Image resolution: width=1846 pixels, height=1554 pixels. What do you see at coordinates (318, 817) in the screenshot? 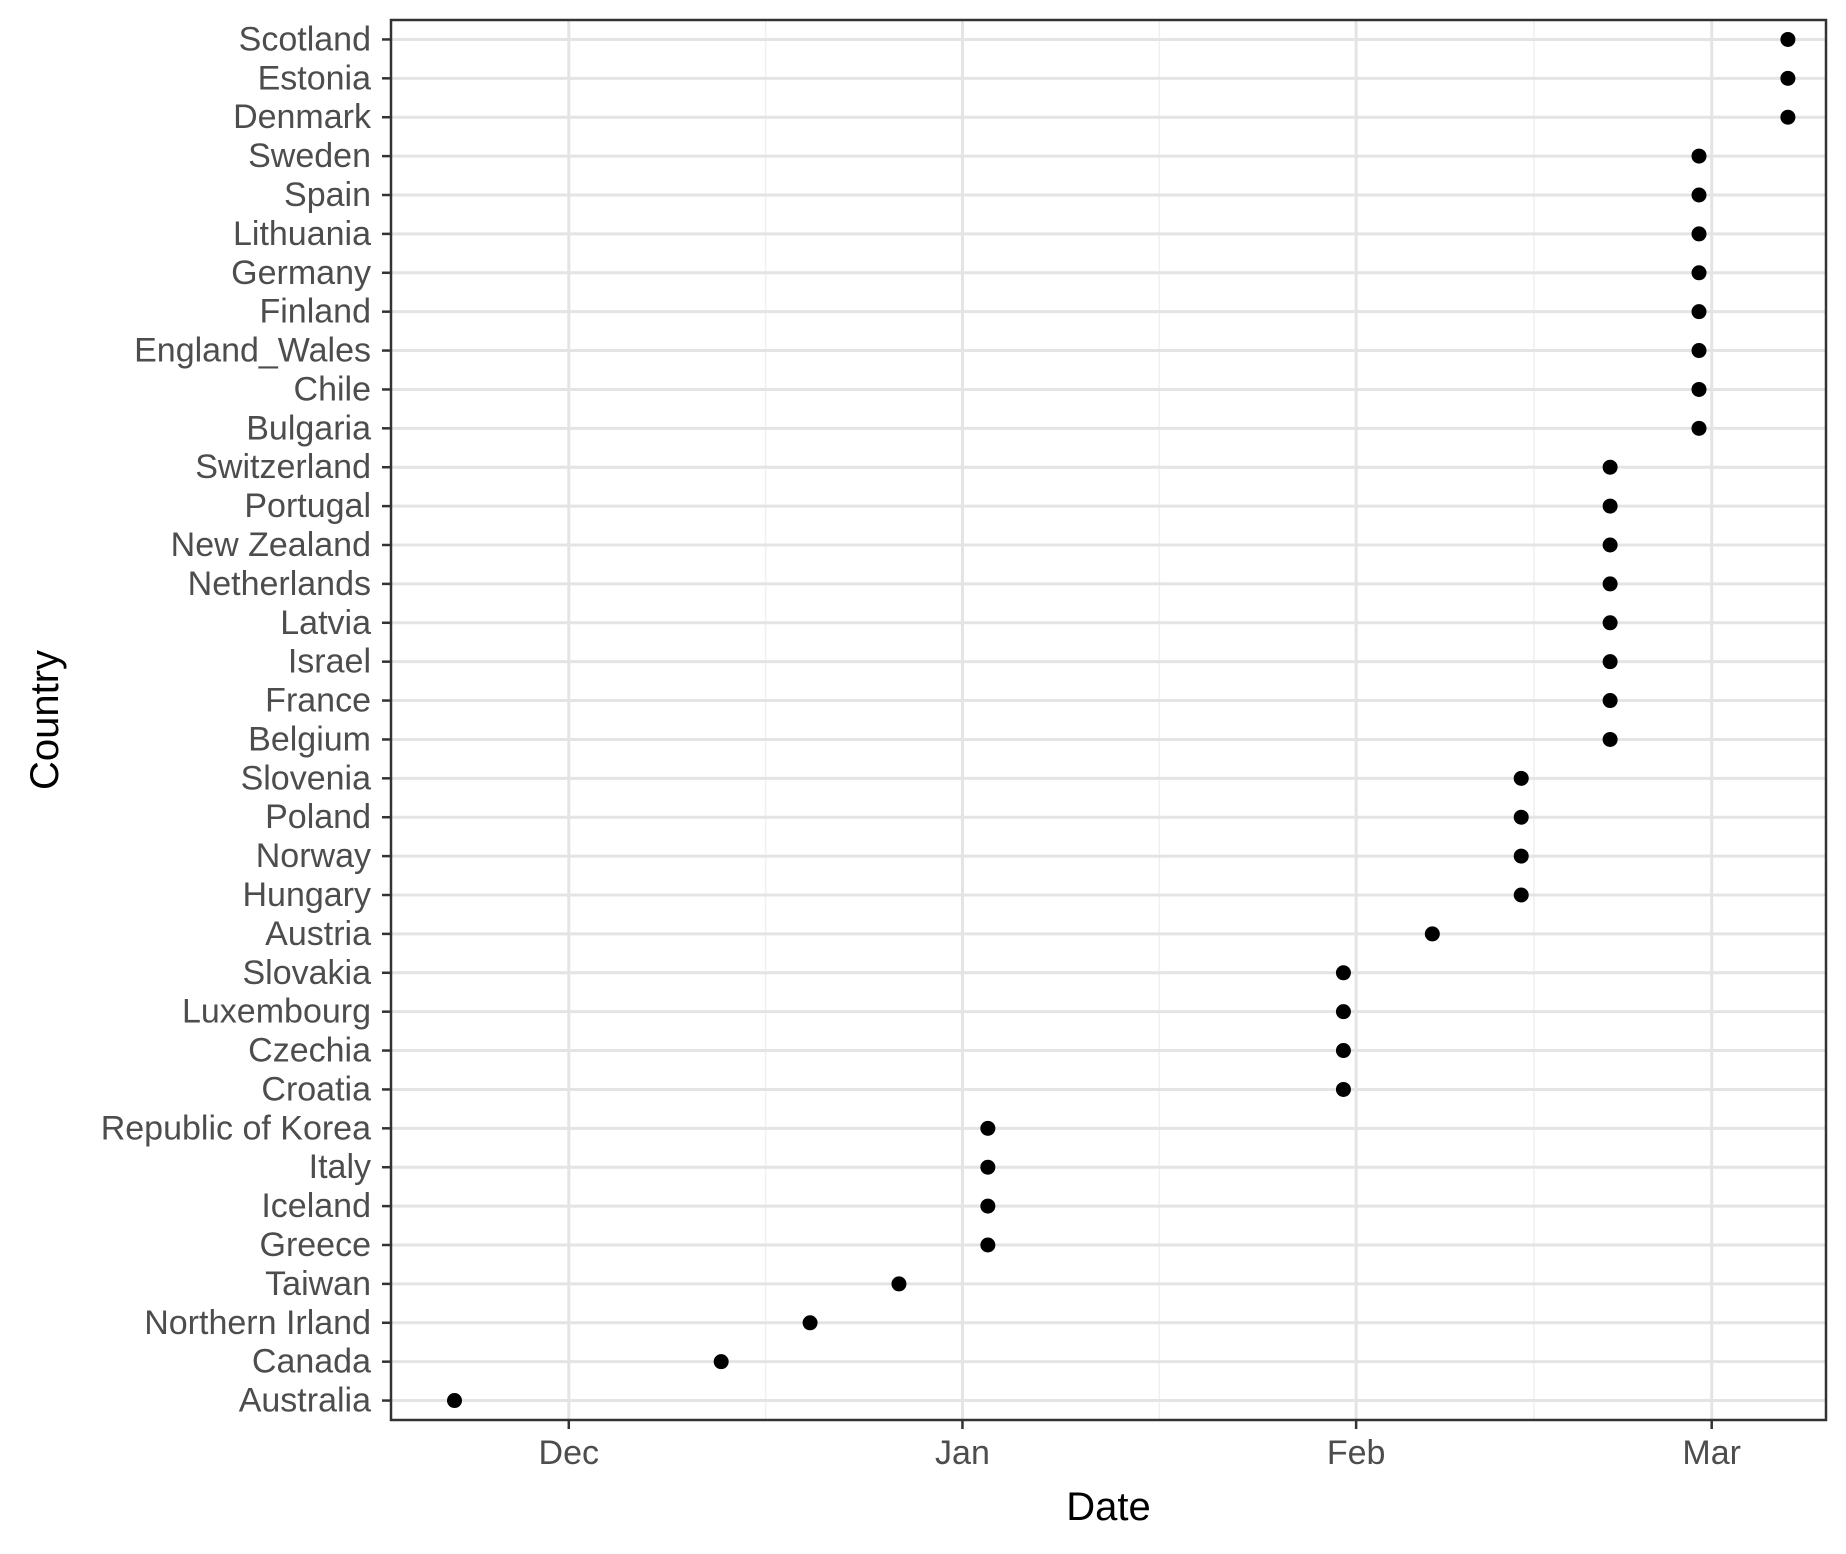
I see `y-tick-label: Poland` at bounding box center [318, 817].